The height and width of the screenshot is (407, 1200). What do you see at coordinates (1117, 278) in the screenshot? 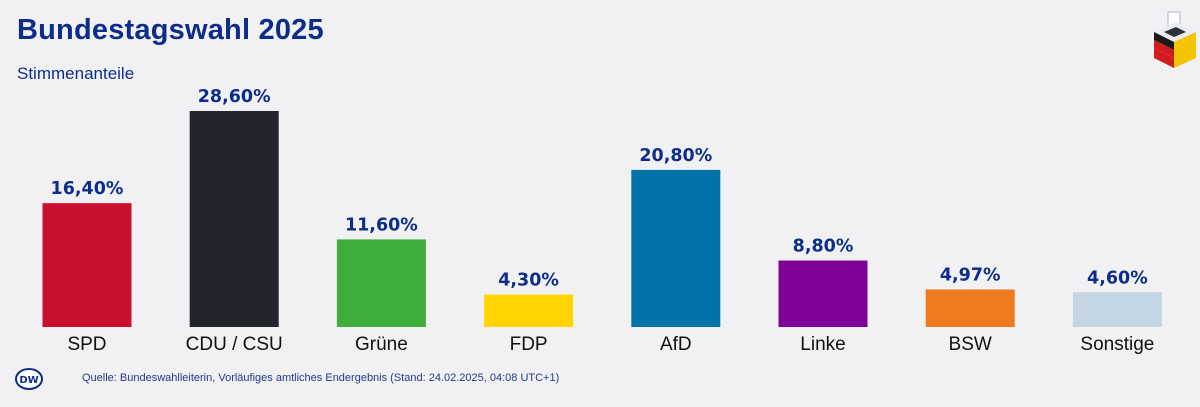
I see `value-label: 4,60%` at bounding box center [1117, 278].